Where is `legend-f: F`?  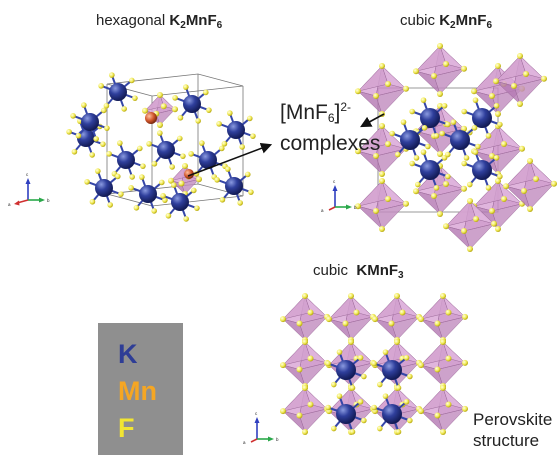
legend-f: F is located at coordinates (126, 428).